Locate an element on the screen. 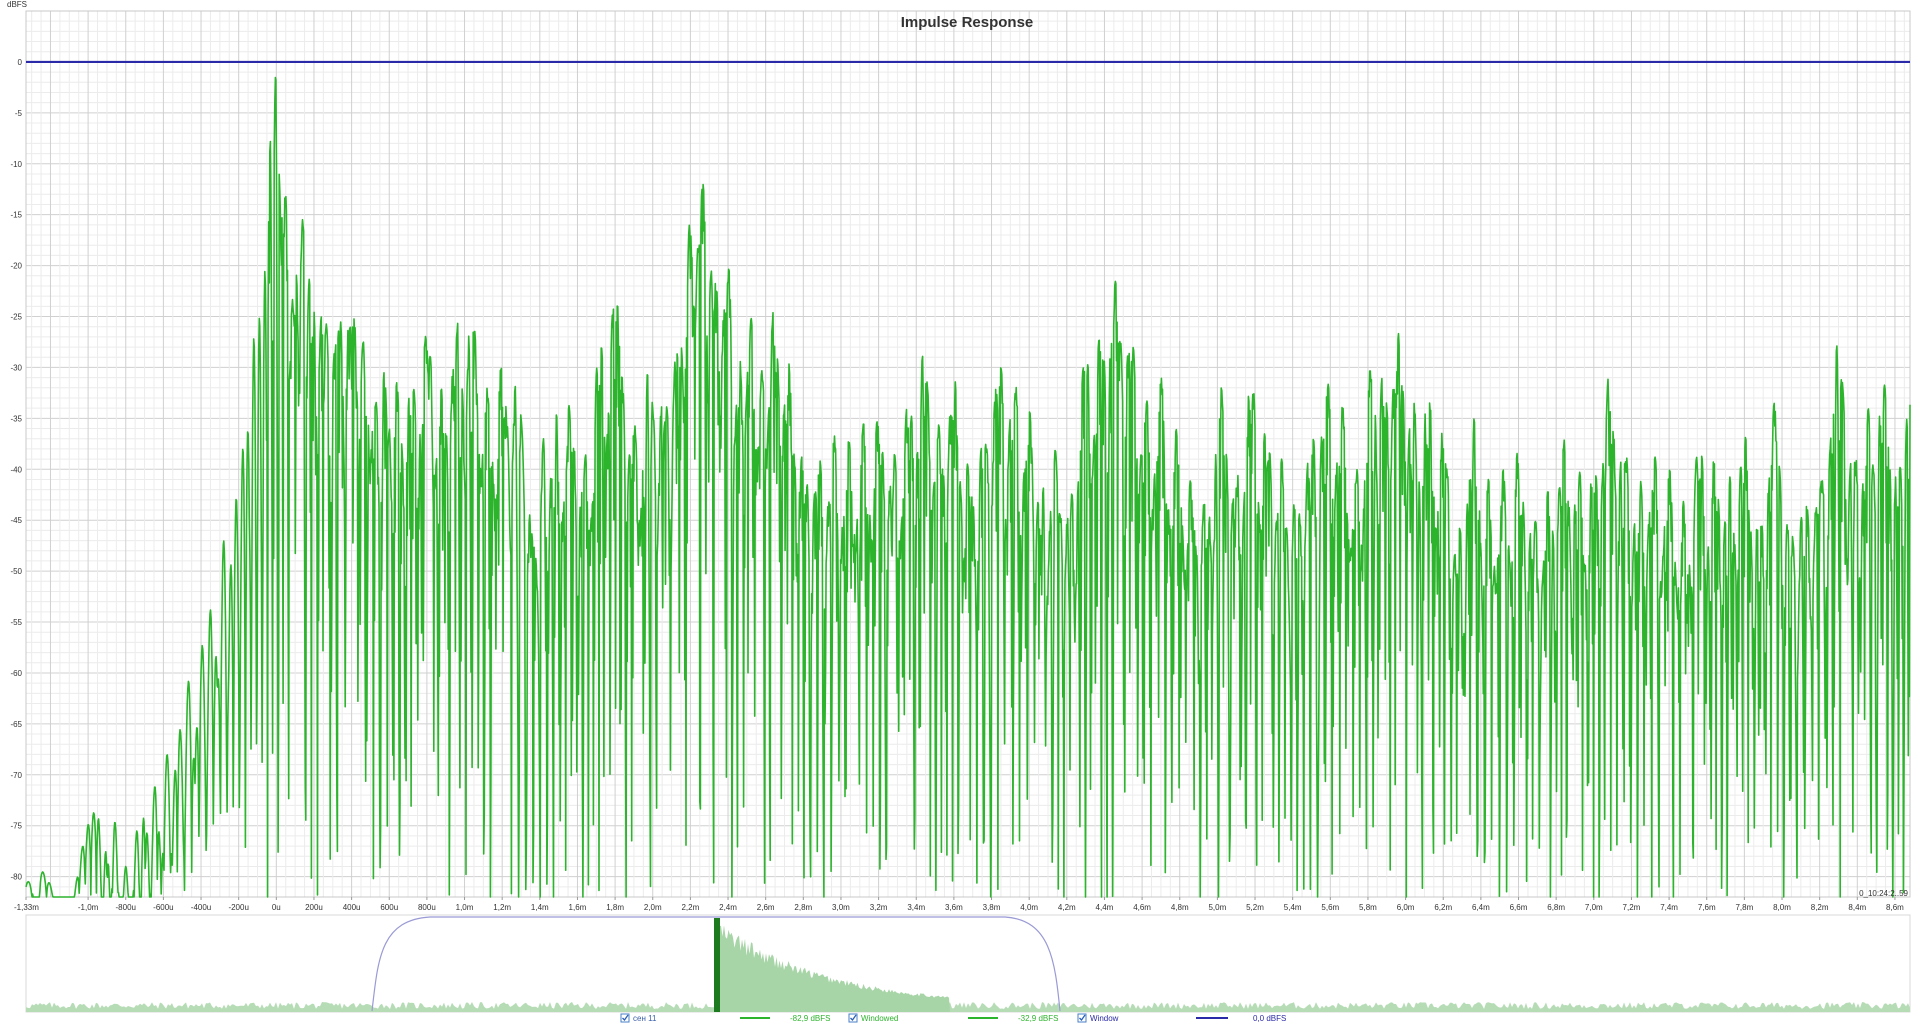 This screenshot has width=1920, height=1034. x-tick-label: 3,6m is located at coordinates (954, 907).